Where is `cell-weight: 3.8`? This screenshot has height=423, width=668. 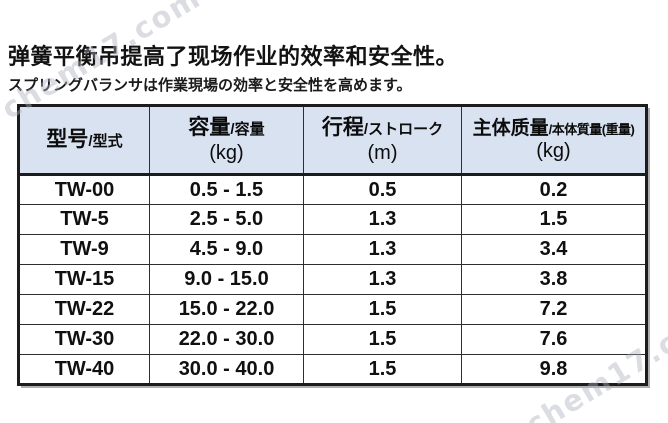 cell-weight: 3.8 is located at coordinates (554, 279).